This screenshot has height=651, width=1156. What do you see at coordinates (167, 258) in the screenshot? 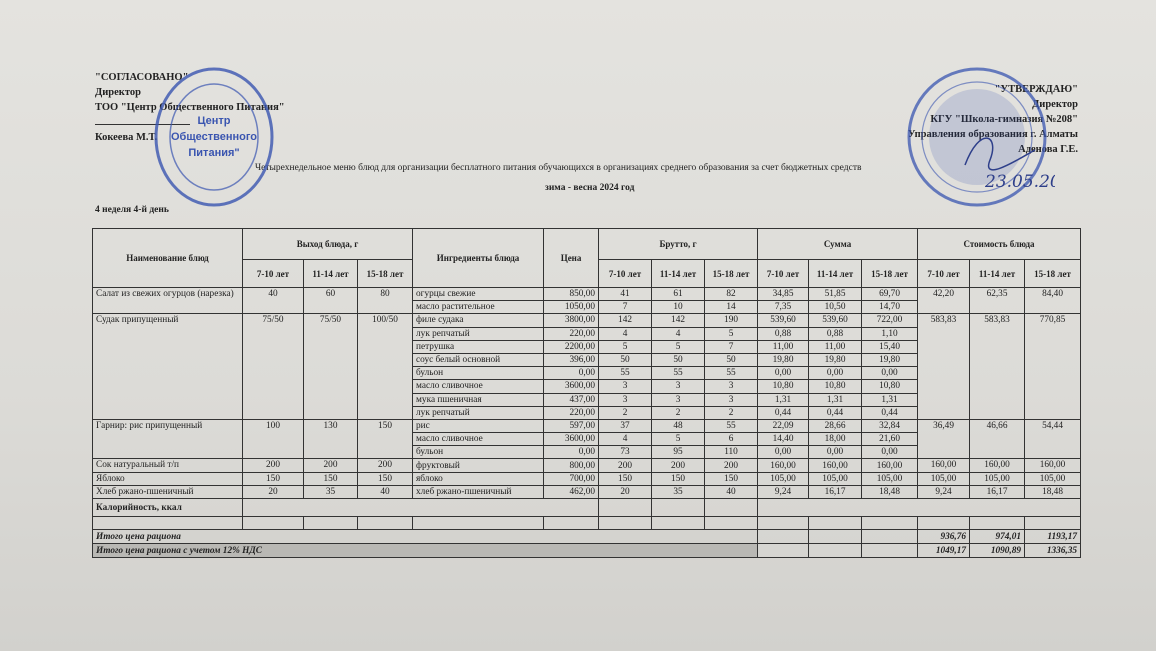
I see `header-dish: Наименование блюд` at bounding box center [167, 258].